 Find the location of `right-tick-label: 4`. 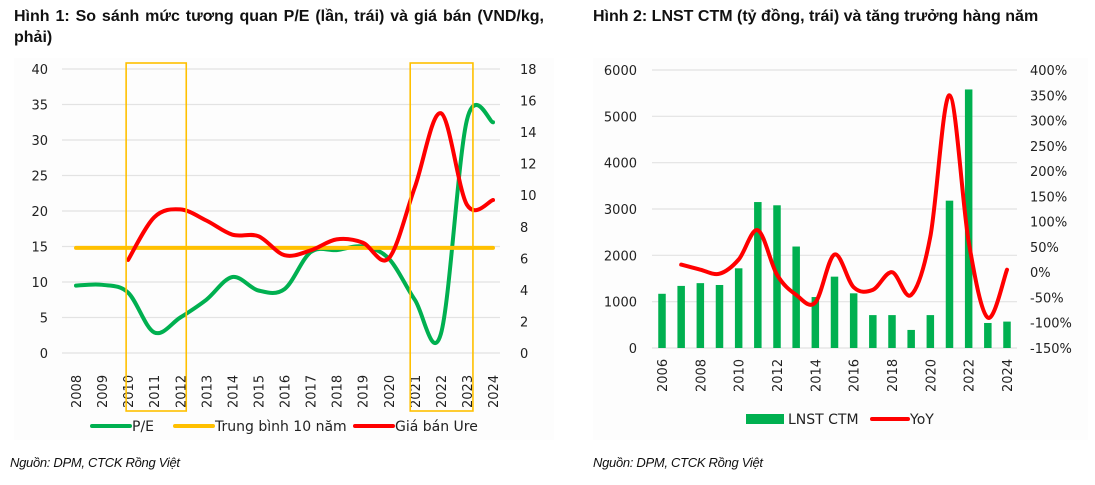

right-tick-label: 4 is located at coordinates (524, 291).